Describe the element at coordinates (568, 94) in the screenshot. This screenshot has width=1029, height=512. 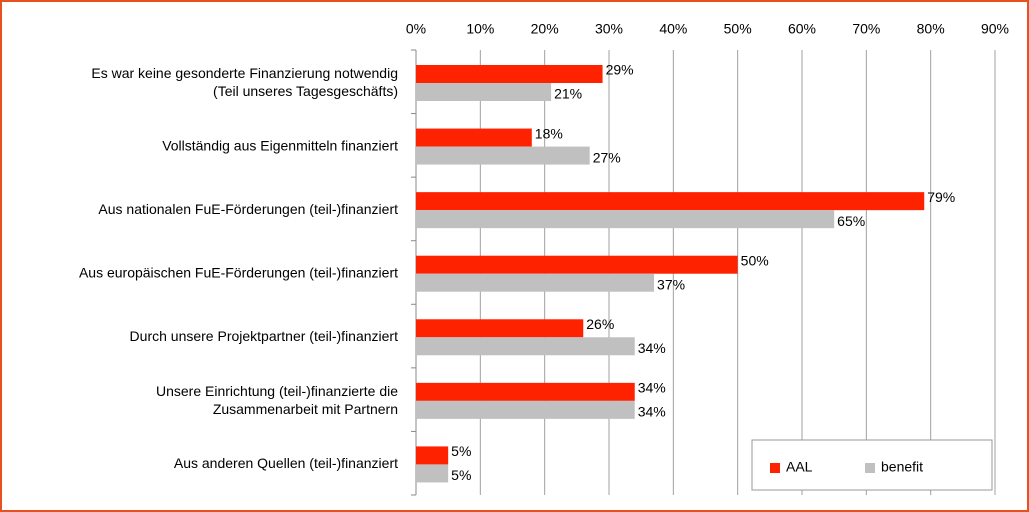
I see `value-label: 21%` at that location.